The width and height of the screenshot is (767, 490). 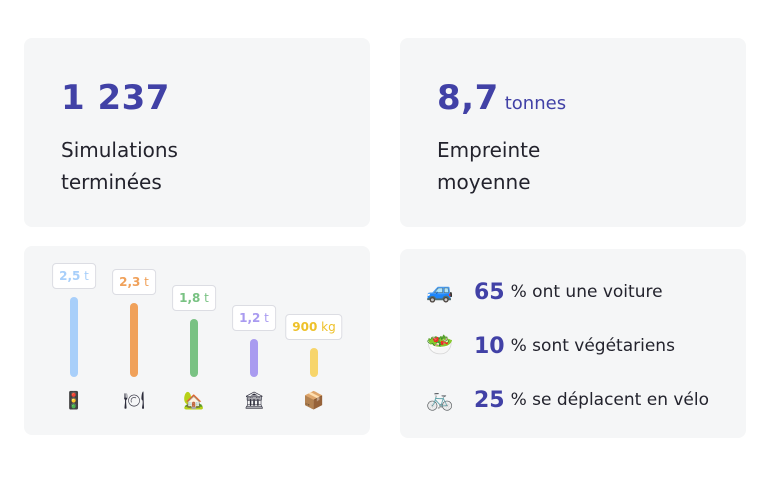 I want to click on car-icon: 🚙, so click(x=440, y=291).